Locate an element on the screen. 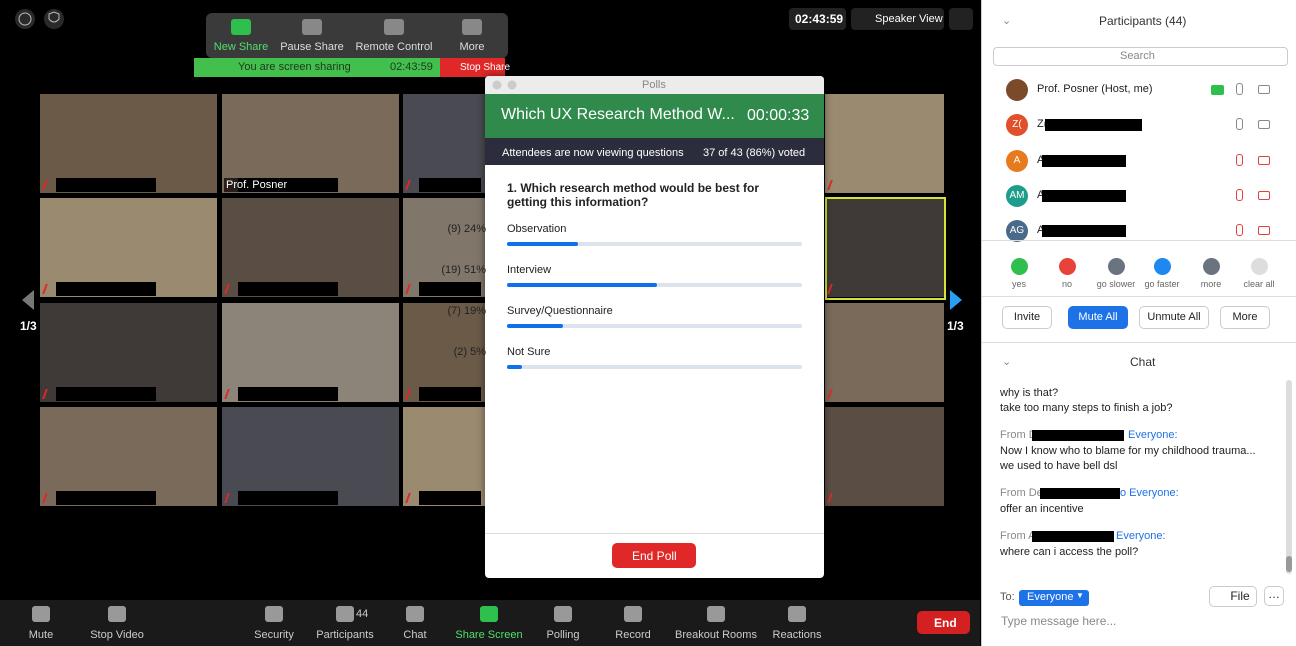  file-button: File is located at coordinates (1233, 596).